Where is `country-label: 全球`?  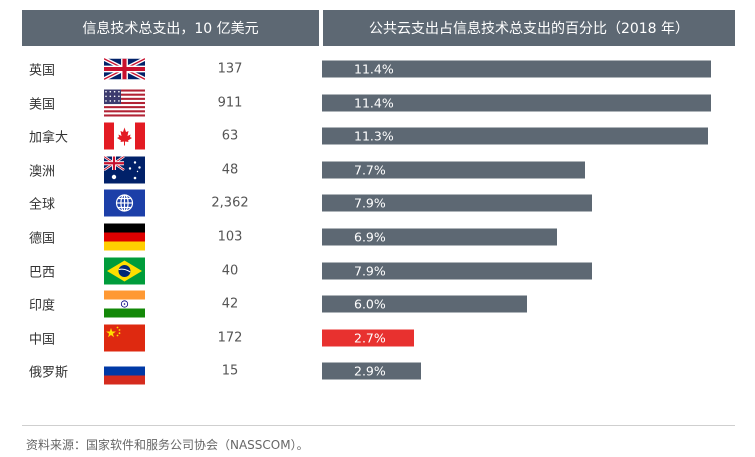
country-label: 全球 is located at coordinates (42, 205).